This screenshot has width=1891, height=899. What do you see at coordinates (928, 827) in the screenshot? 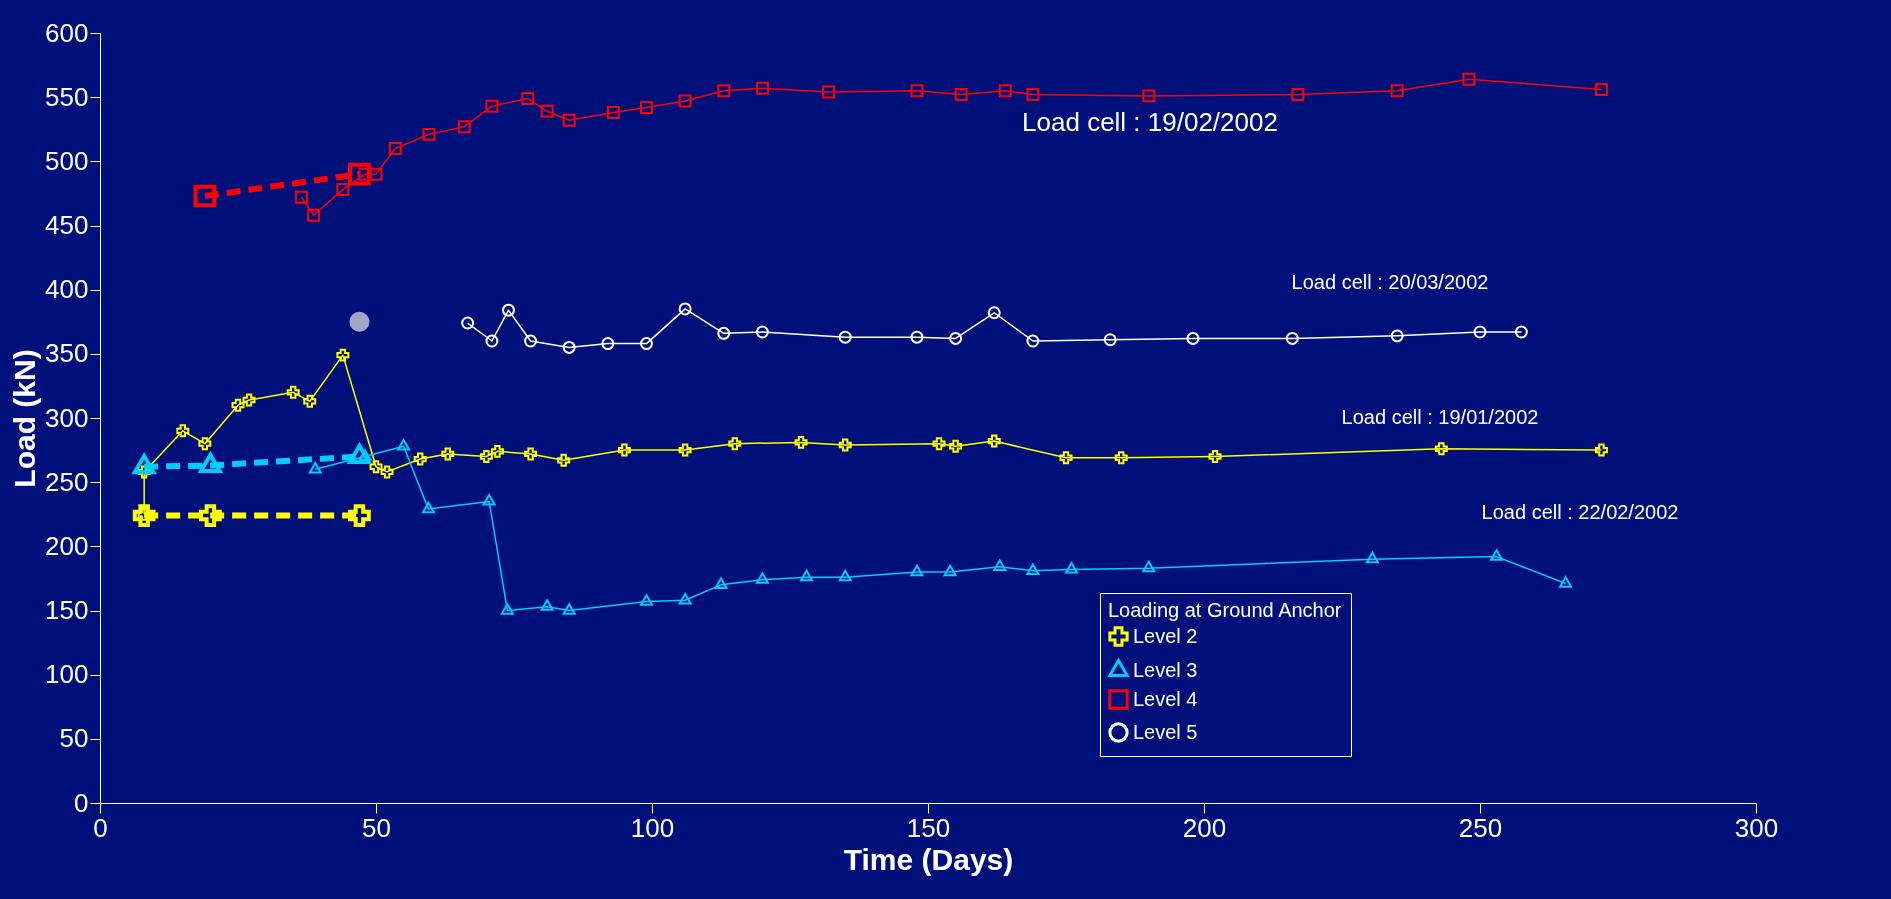
I see `x-tick-label: 150` at bounding box center [928, 827].